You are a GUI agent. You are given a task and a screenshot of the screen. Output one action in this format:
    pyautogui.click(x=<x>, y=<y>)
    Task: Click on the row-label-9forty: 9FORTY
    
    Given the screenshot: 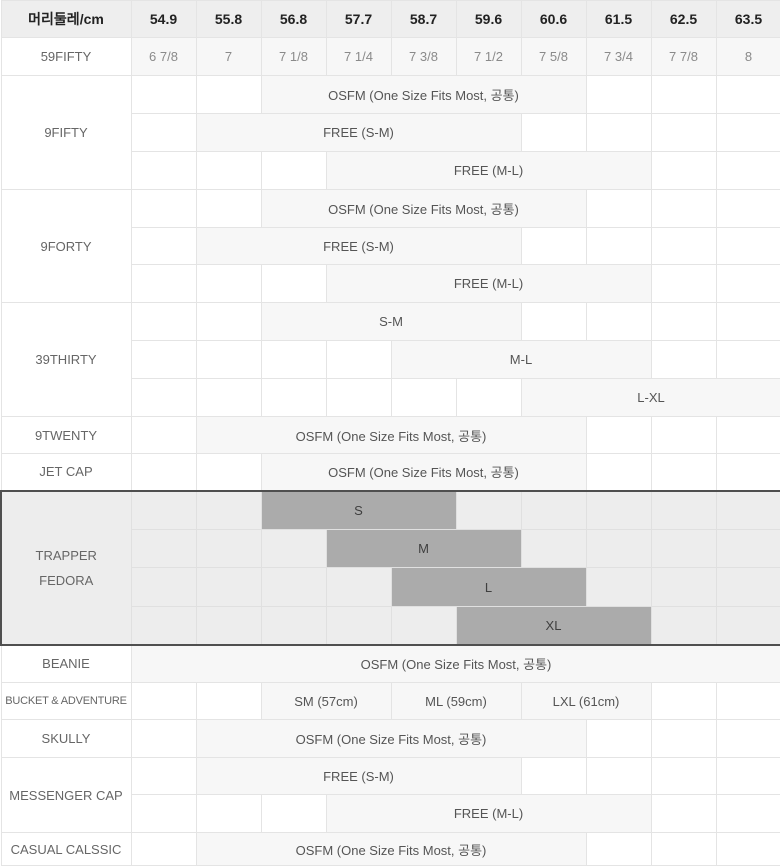 What is the action you would take?
    pyautogui.click(x=66, y=246)
    